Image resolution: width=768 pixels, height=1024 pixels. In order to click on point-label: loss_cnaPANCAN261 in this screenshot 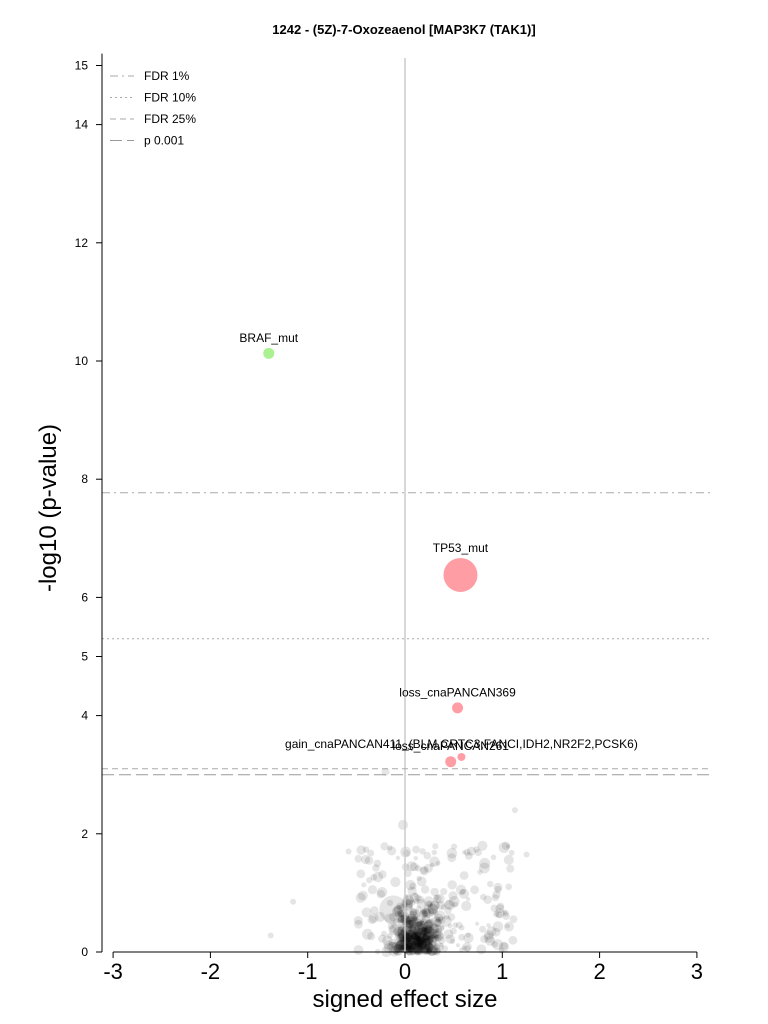, I will do `click(450, 746)`.